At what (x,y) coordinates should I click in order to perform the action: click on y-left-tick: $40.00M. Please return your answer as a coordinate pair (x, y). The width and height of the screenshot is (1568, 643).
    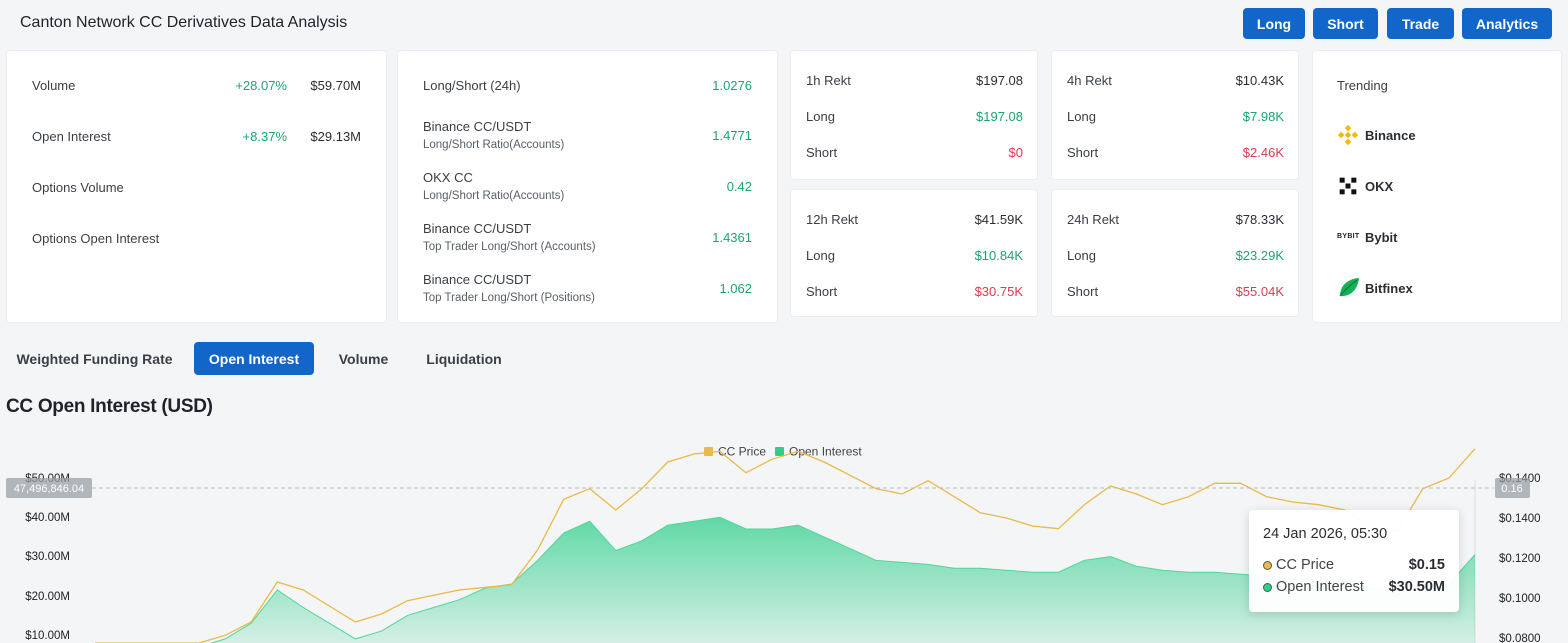
    Looking at the image, I should click on (47, 518).